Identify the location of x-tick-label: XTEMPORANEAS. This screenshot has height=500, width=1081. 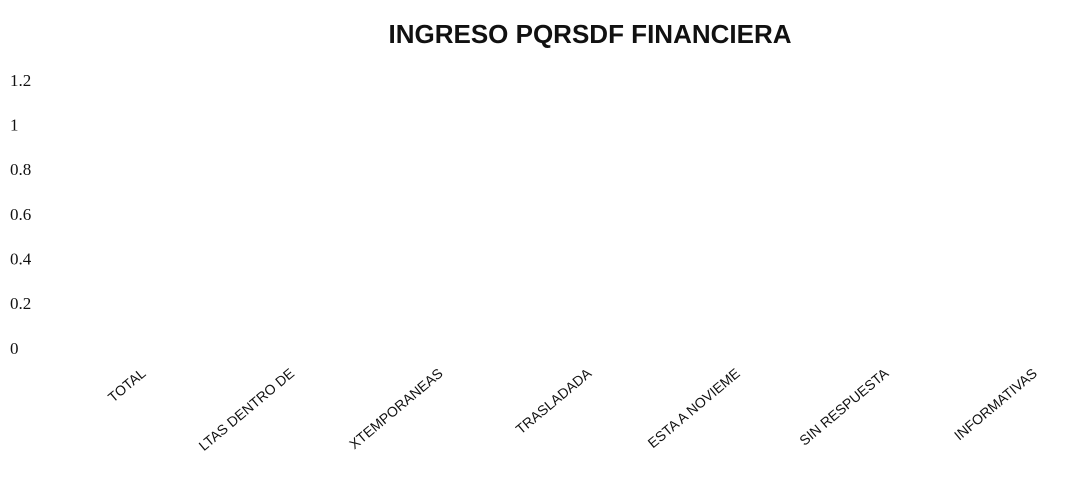
(396, 408).